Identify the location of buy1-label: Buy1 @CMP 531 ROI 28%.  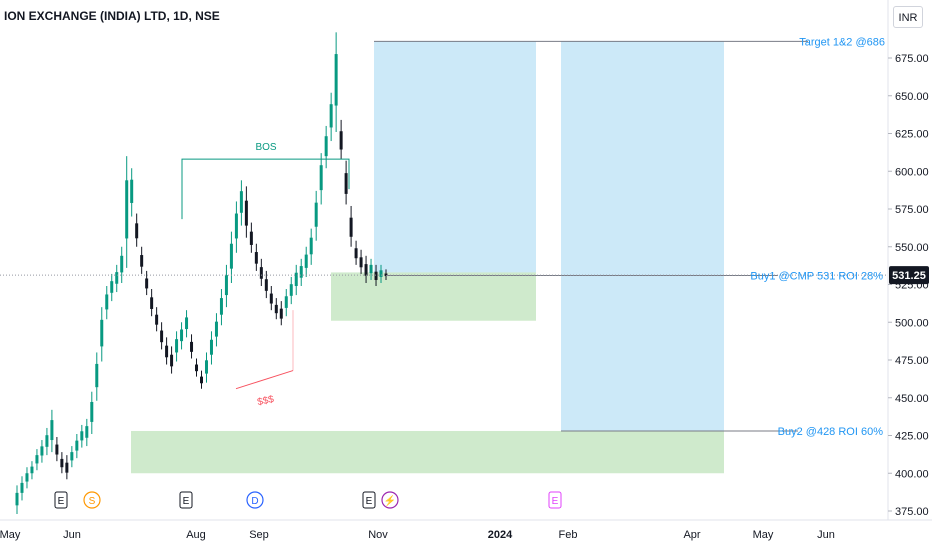
(816, 276).